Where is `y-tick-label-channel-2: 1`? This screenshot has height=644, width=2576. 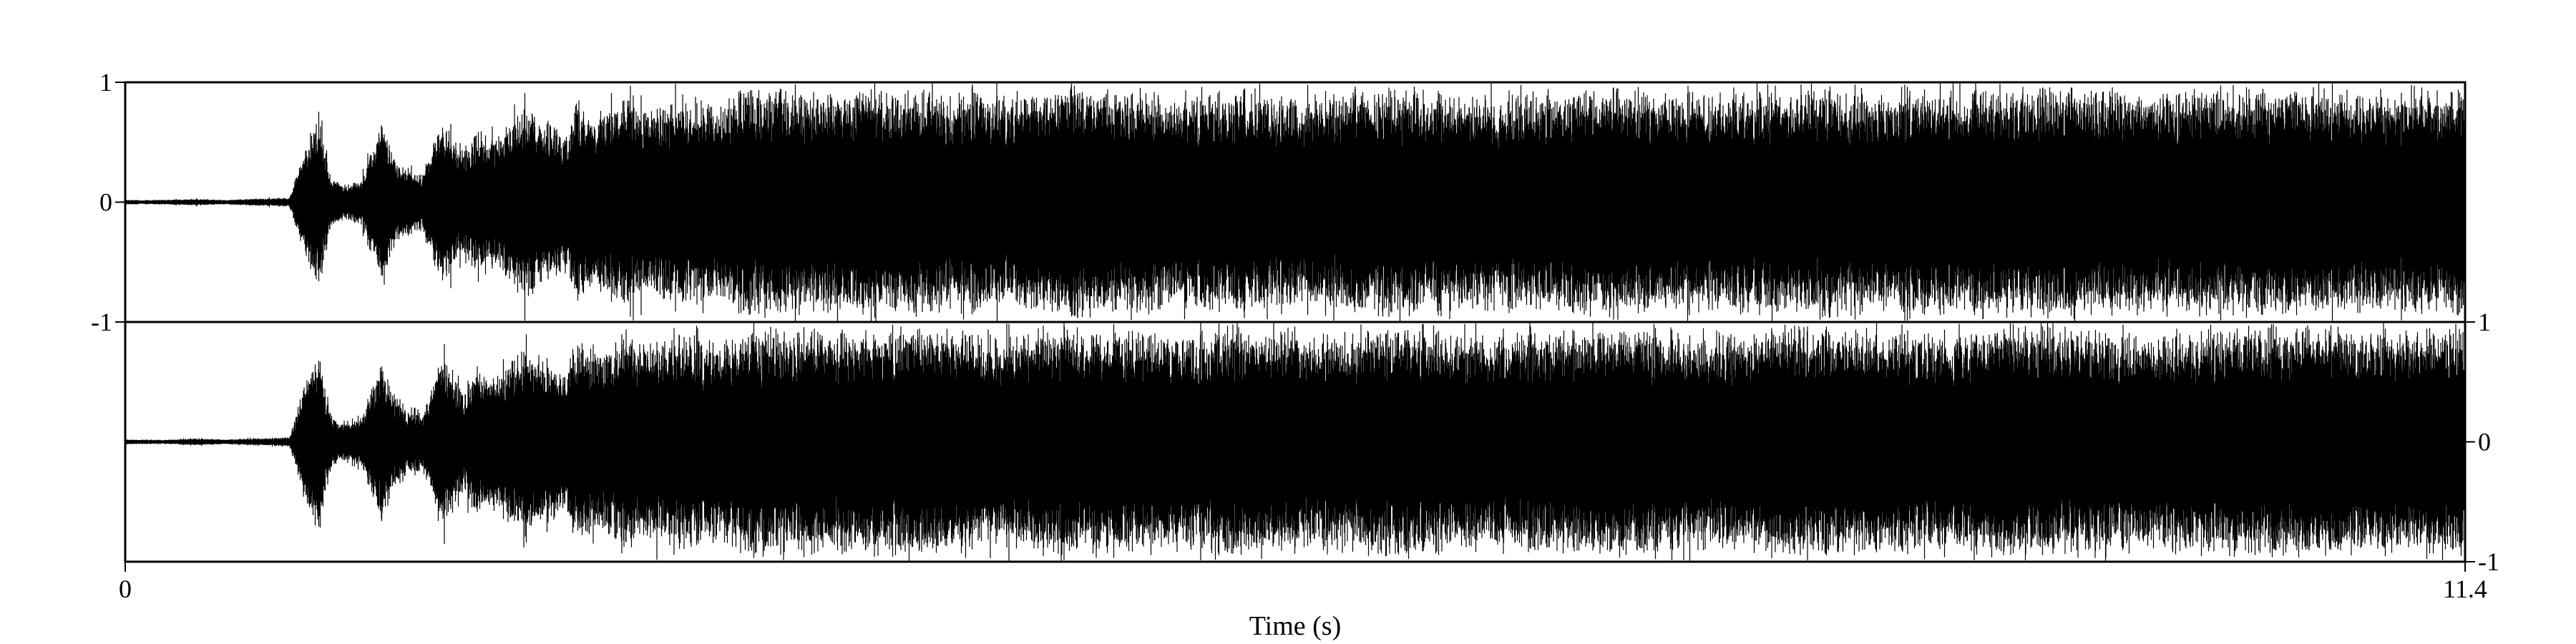
y-tick-label-channel-2: 1 is located at coordinates (2484, 322).